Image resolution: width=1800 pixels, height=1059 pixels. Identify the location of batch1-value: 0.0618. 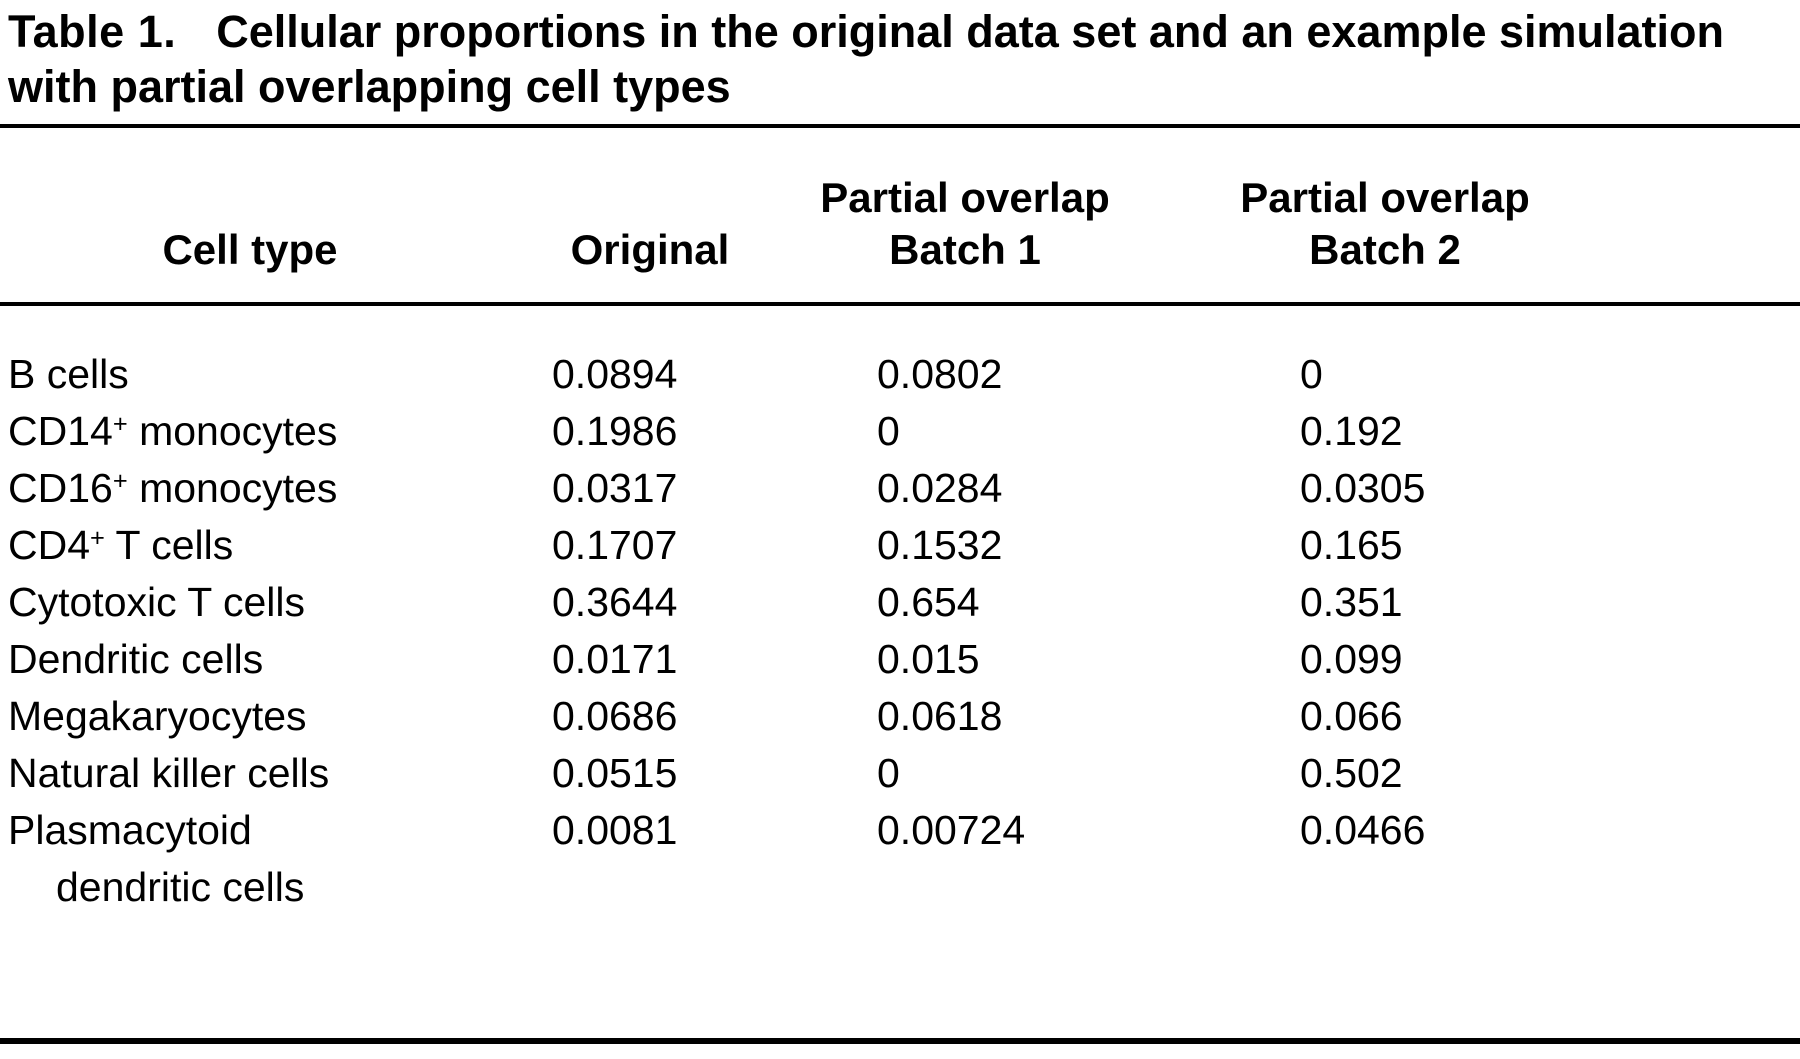
(940, 716).